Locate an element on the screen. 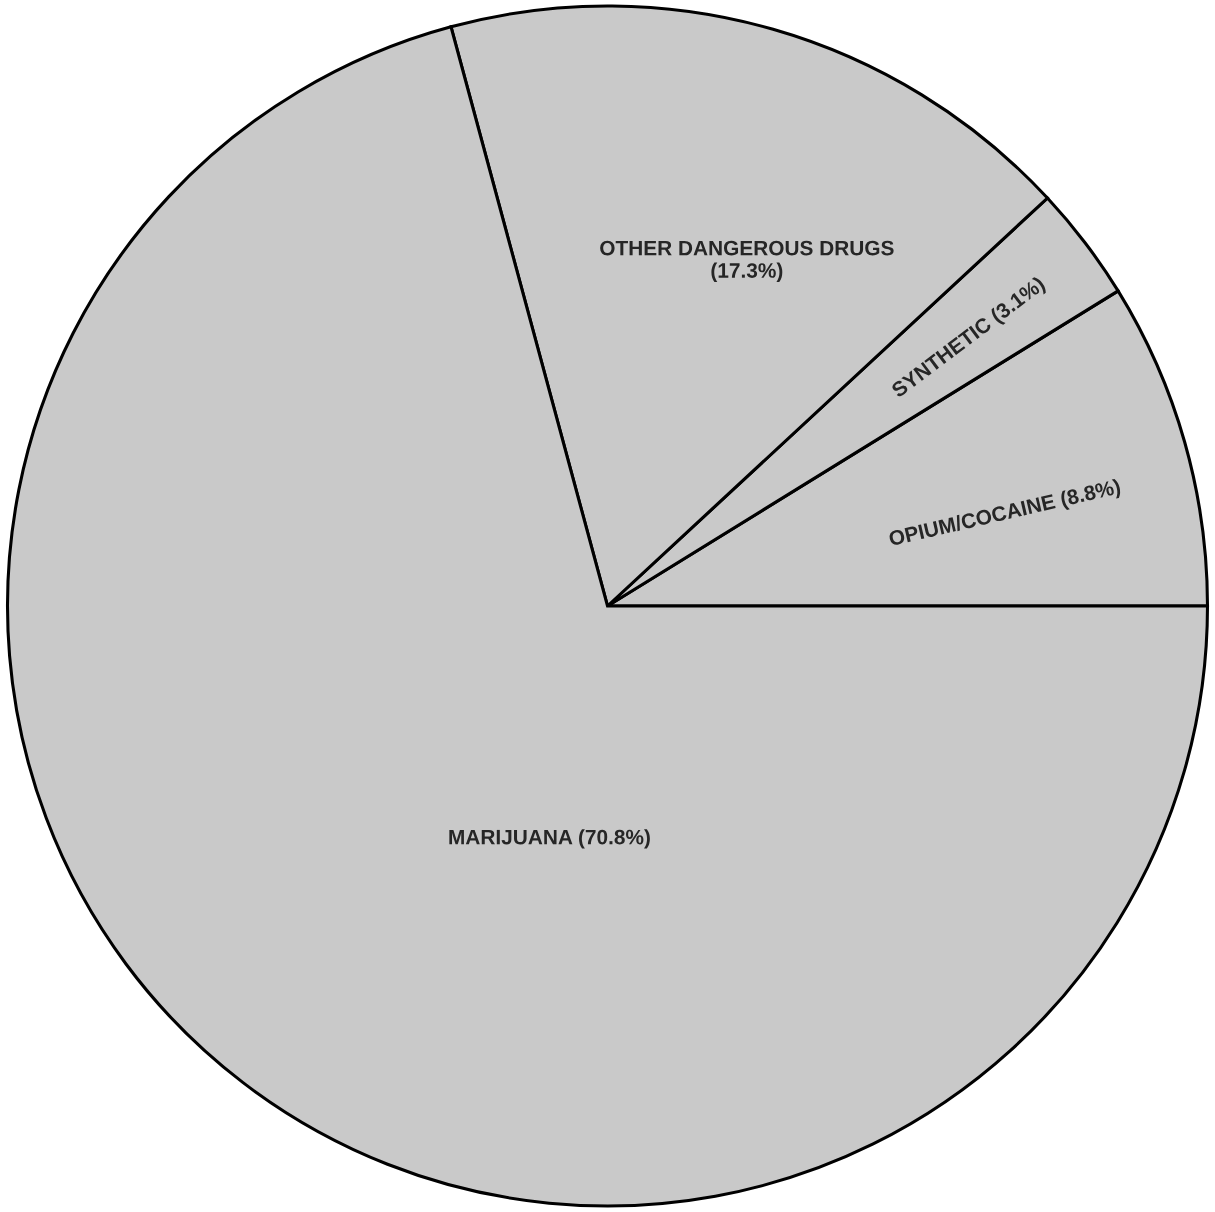 The image size is (1215, 1212). data-label: (17.3%) is located at coordinates (747, 272).